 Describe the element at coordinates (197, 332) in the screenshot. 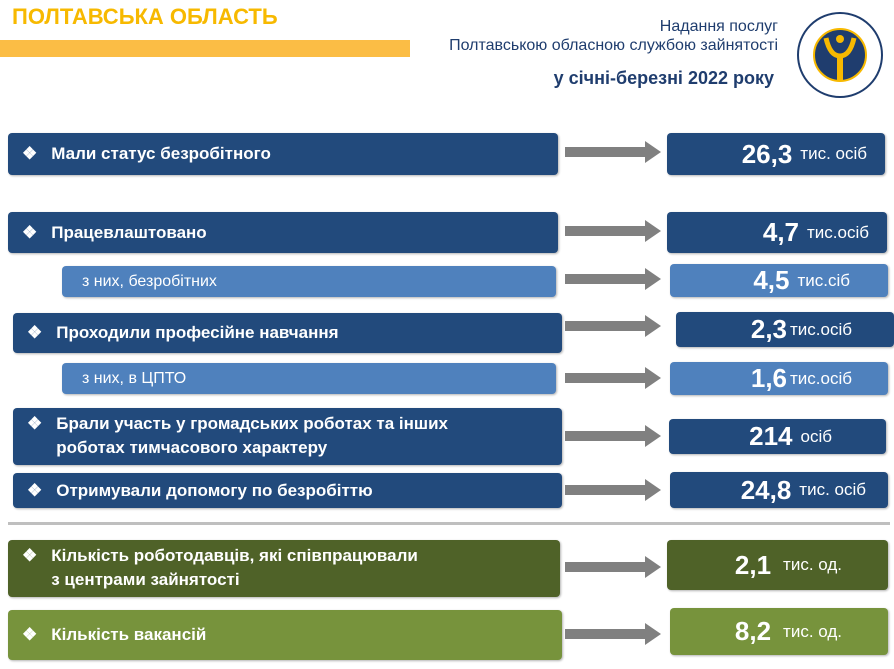

I see `label-text: Проходили професійне навчання` at that location.